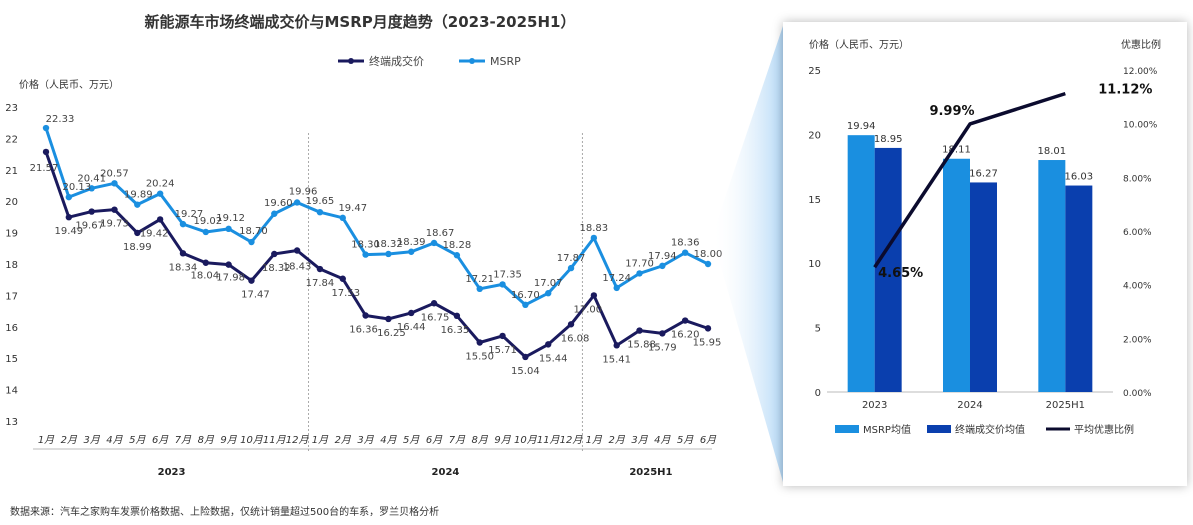 This screenshot has height=525, width=1193. I want to click on bar-label-0: 19.94, so click(861, 126).